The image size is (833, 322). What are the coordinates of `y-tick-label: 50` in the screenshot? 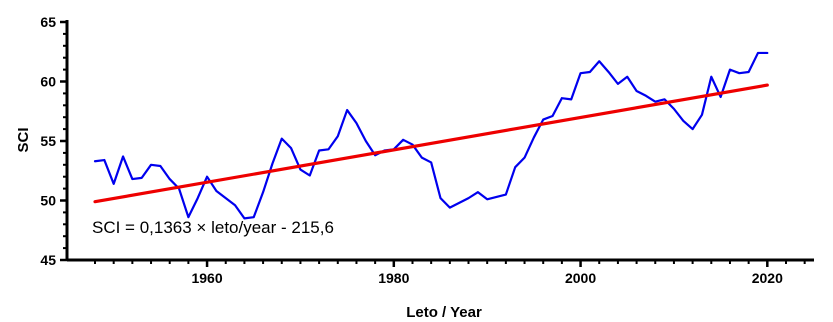 It's located at (48, 201).